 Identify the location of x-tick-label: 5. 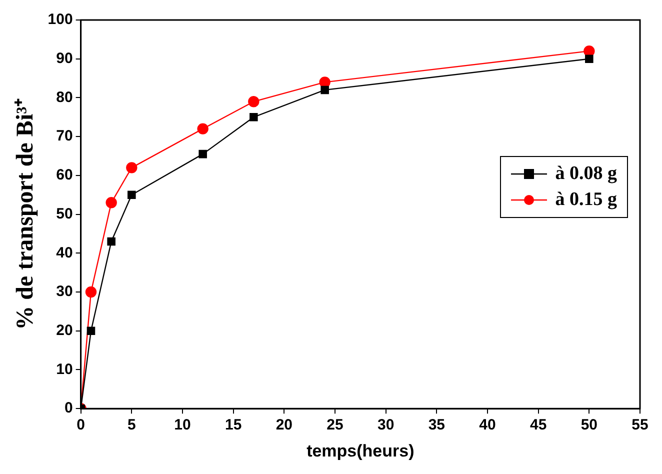
(131, 425).